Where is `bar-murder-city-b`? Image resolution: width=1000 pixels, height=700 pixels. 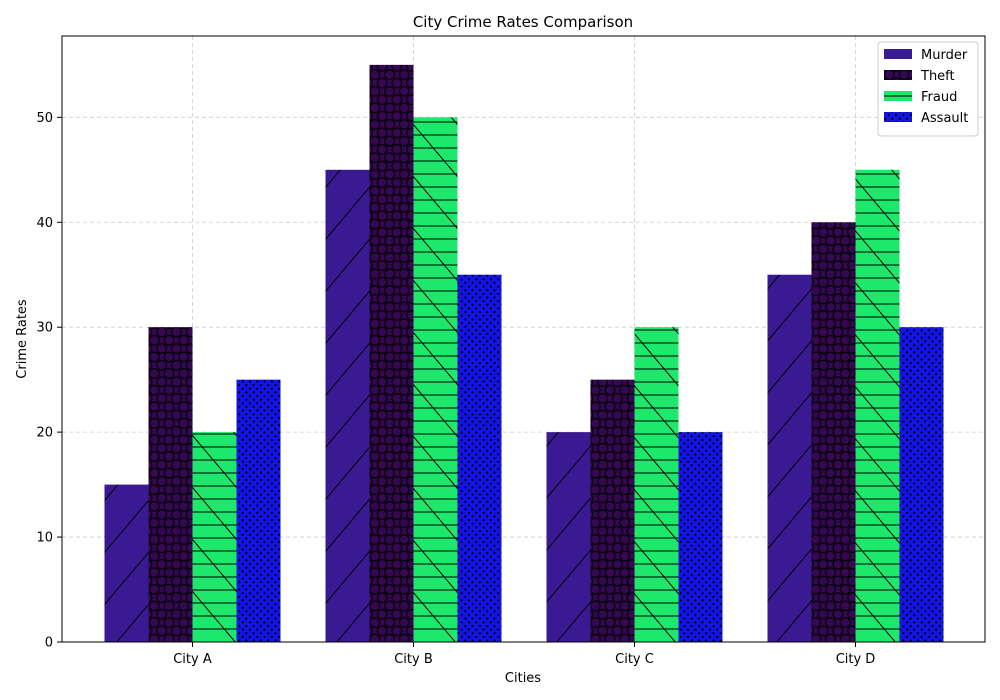
bar-murder-city-b is located at coordinates (347, 405).